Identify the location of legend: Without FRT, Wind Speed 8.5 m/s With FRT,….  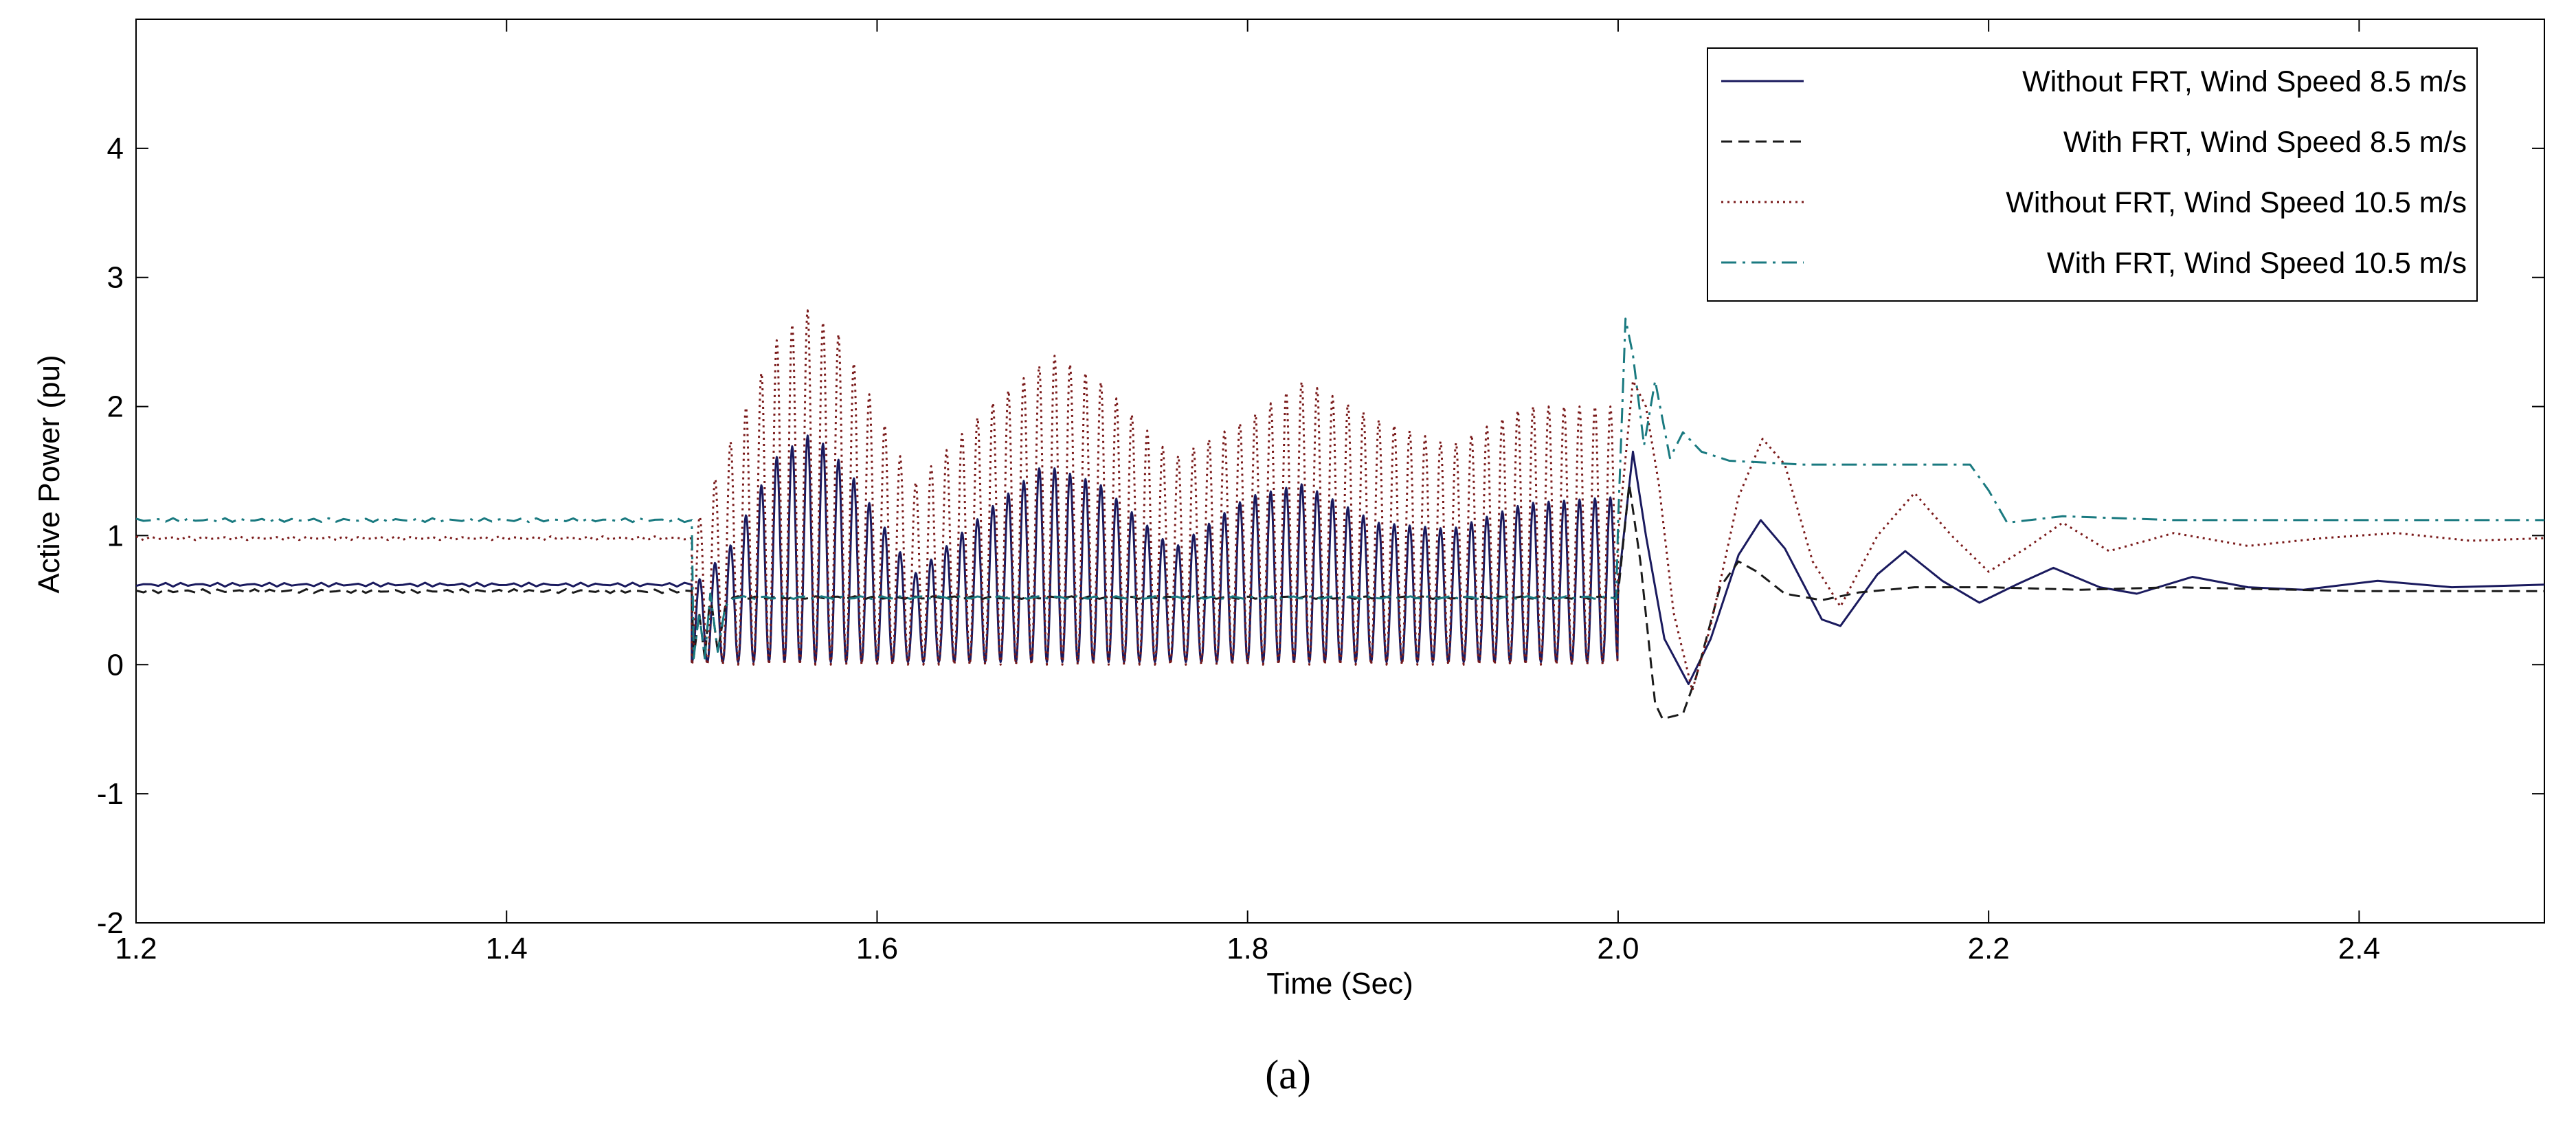
(2092, 174).